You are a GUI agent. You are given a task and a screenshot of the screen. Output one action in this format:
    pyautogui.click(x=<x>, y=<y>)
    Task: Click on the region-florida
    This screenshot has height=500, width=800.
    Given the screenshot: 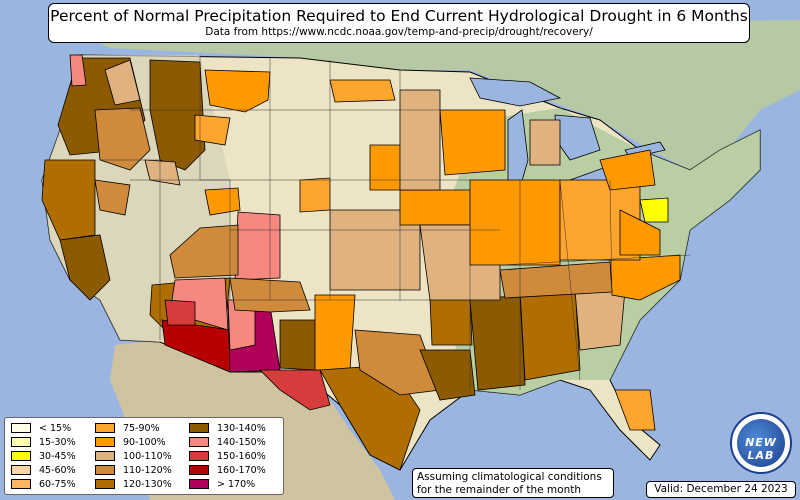 What is the action you would take?
    pyautogui.click(x=635, y=410)
    